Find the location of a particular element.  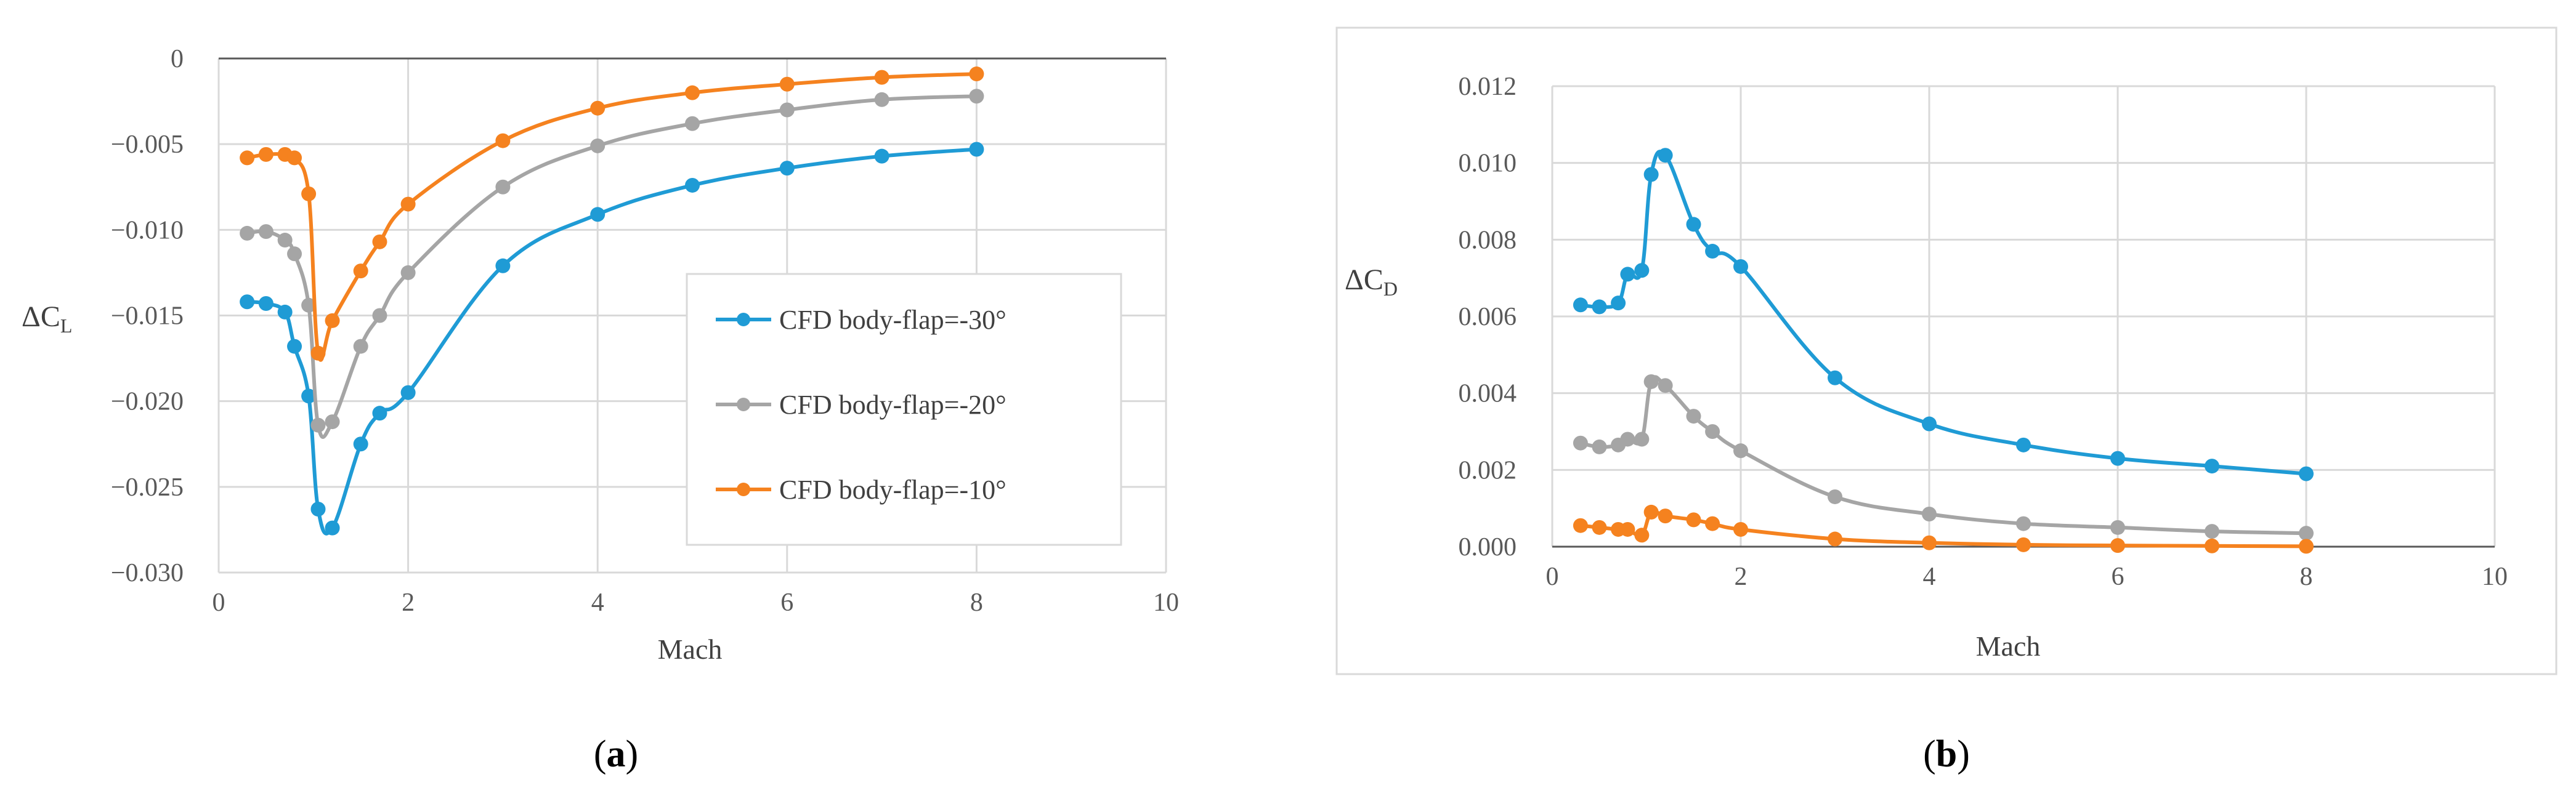

chart-a-x-tick-5: 10 is located at coordinates (1166, 603).